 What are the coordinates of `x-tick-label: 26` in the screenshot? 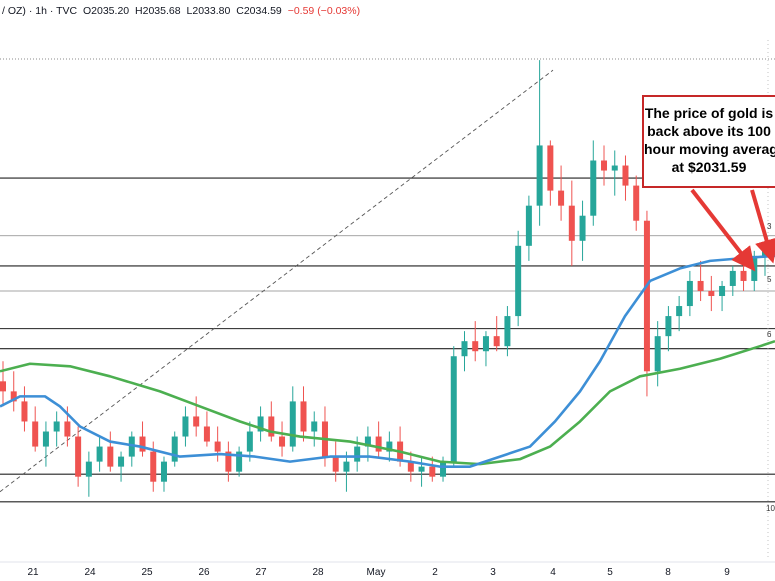 It's located at (204, 572).